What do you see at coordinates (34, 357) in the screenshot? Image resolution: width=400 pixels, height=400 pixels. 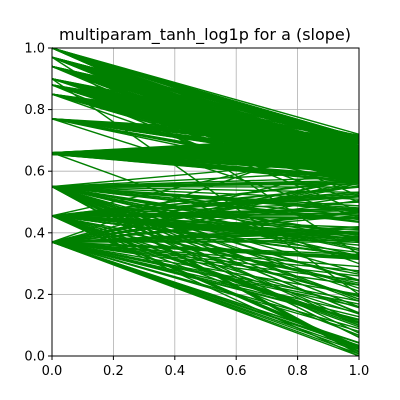 I see `y-tick-label: 0.0` at bounding box center [34, 357].